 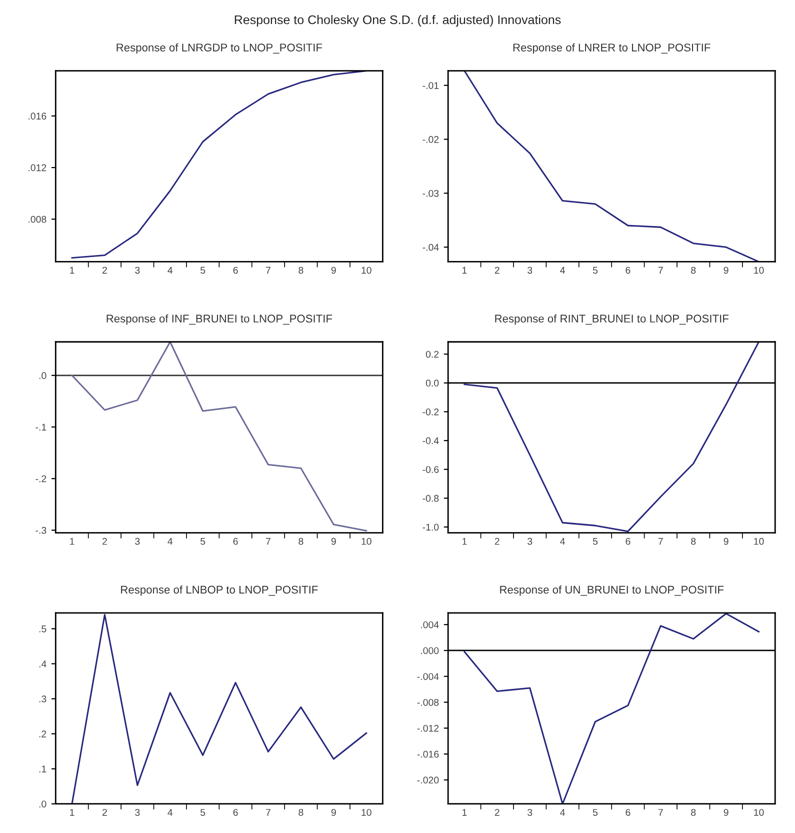 I want to click on y-tick-label: -.008, so click(x=428, y=702).